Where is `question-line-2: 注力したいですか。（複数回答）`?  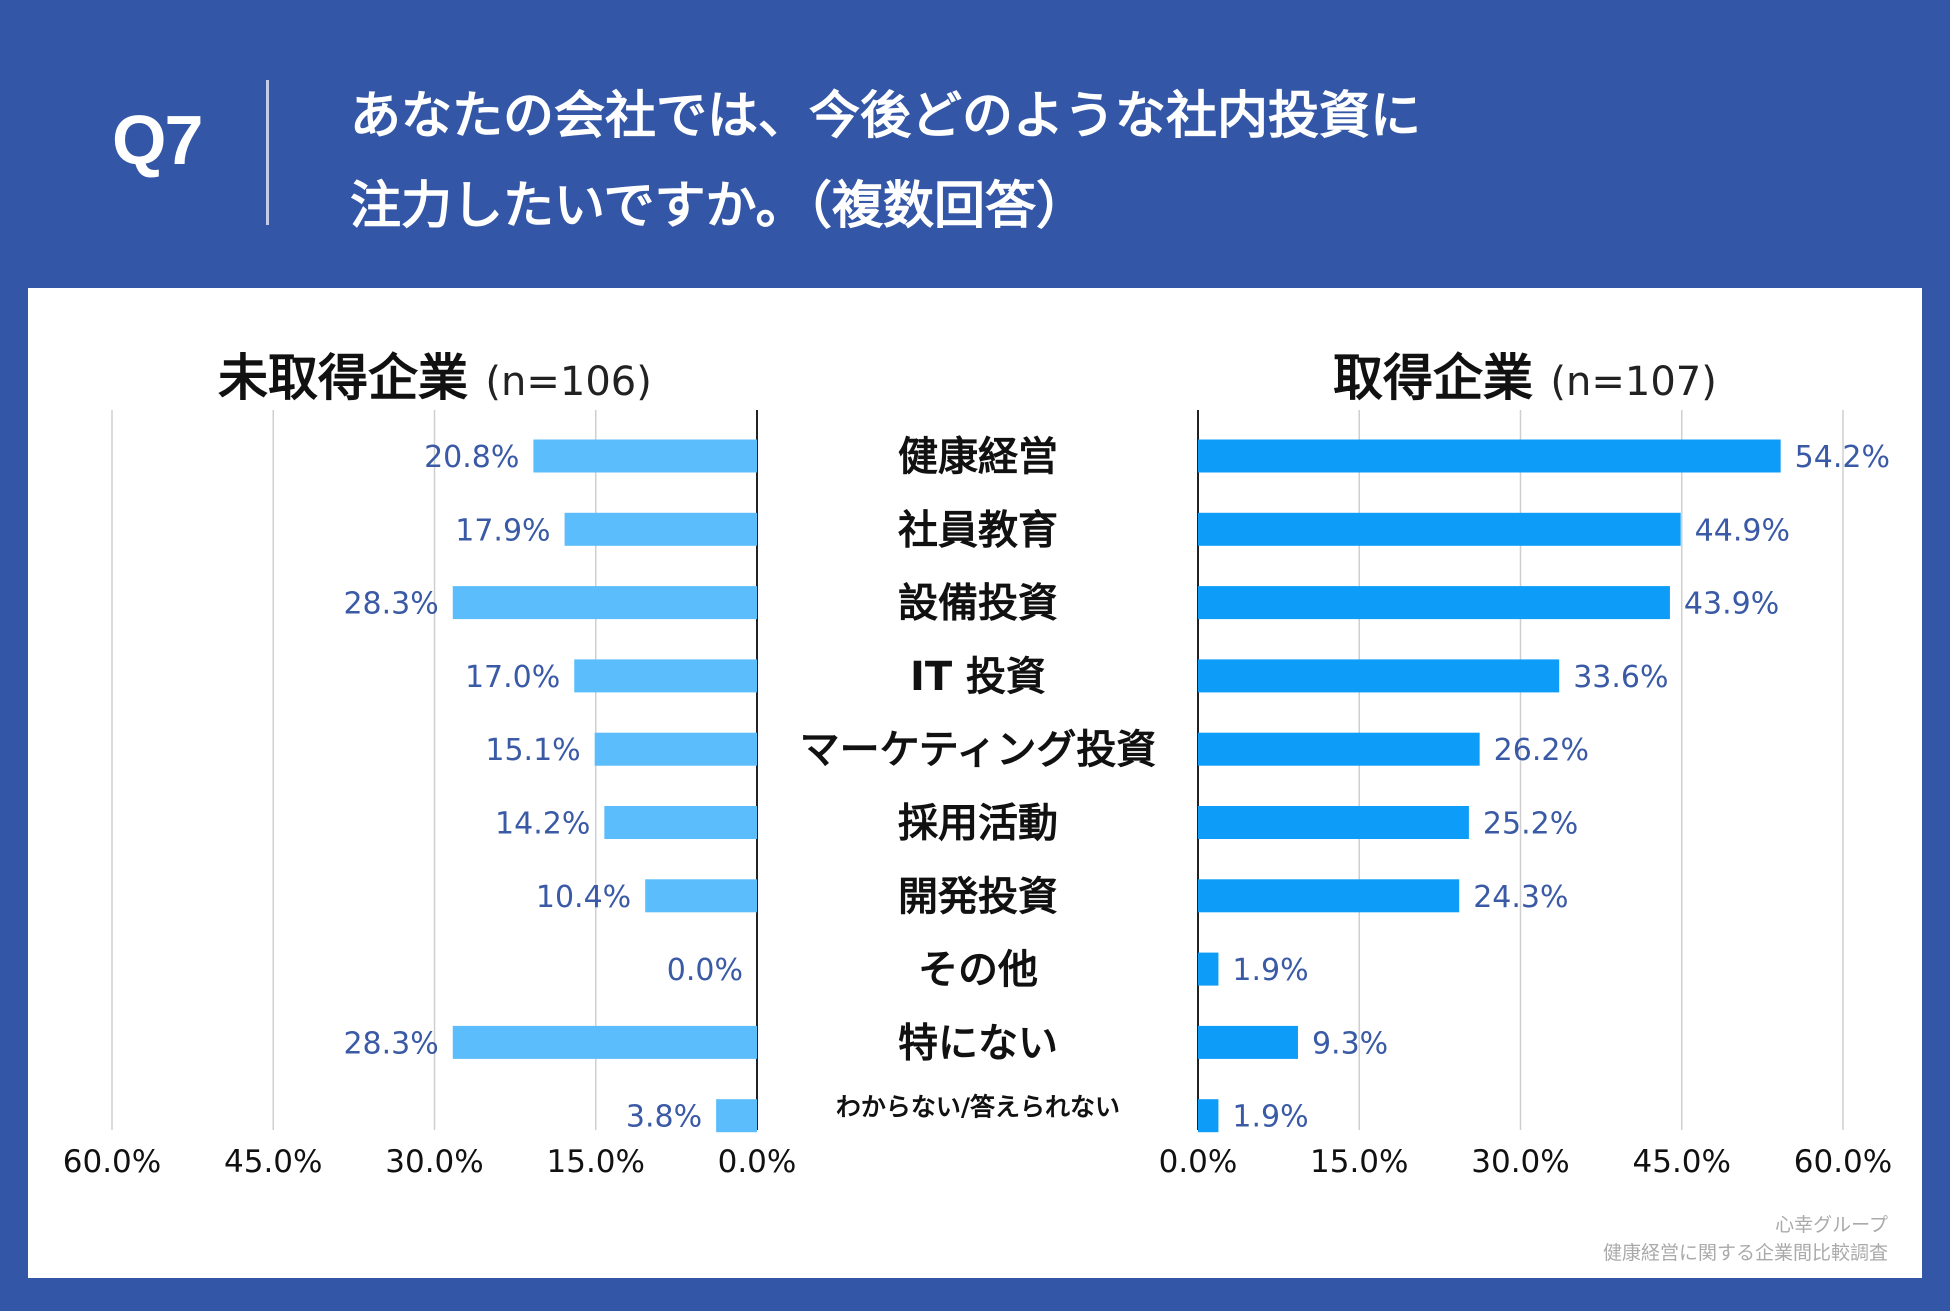 question-line-2: 注力したいですか。（複数回答） is located at coordinates (718, 206).